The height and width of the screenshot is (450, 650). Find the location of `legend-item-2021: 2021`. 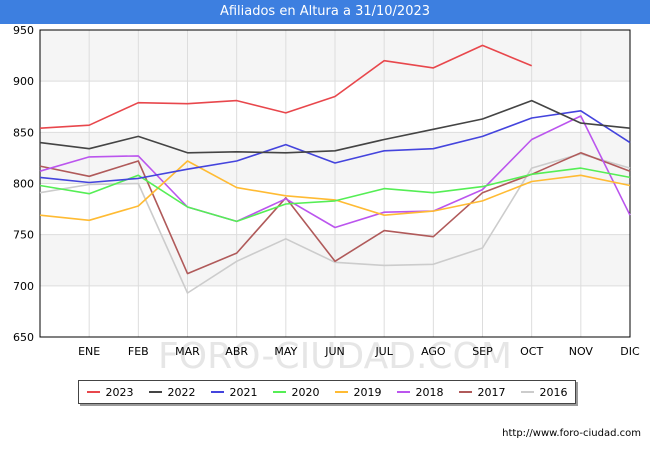

legend-item-2021: 2021 is located at coordinates (234, 392).